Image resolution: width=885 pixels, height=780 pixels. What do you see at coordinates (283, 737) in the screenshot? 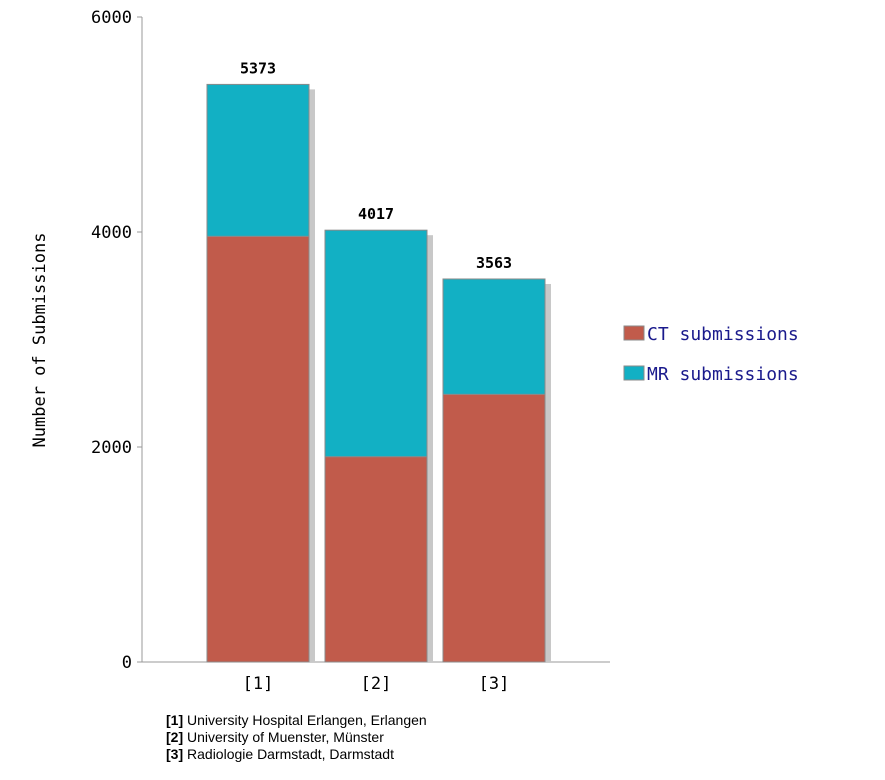
I see `footnote-text: University of Muenster, Münster` at bounding box center [283, 737].